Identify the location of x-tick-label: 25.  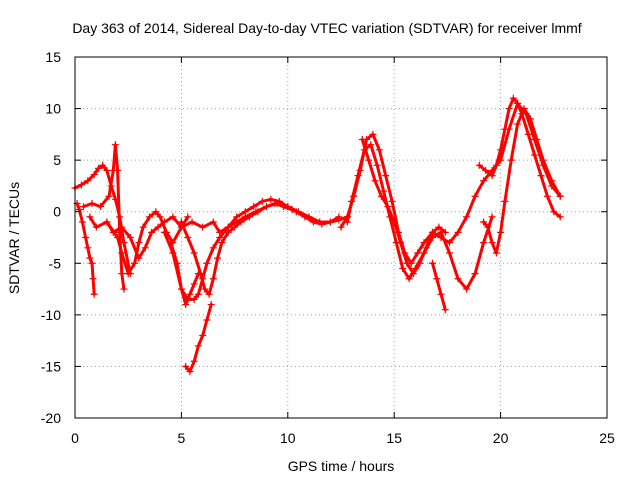
(607, 438).